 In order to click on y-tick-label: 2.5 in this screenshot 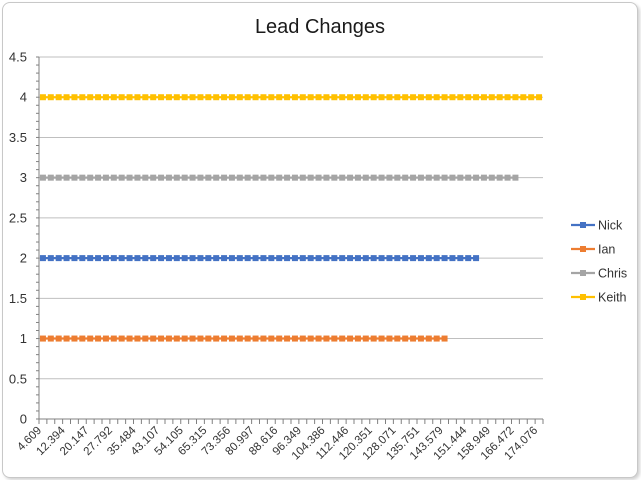, I will do `click(18, 217)`.